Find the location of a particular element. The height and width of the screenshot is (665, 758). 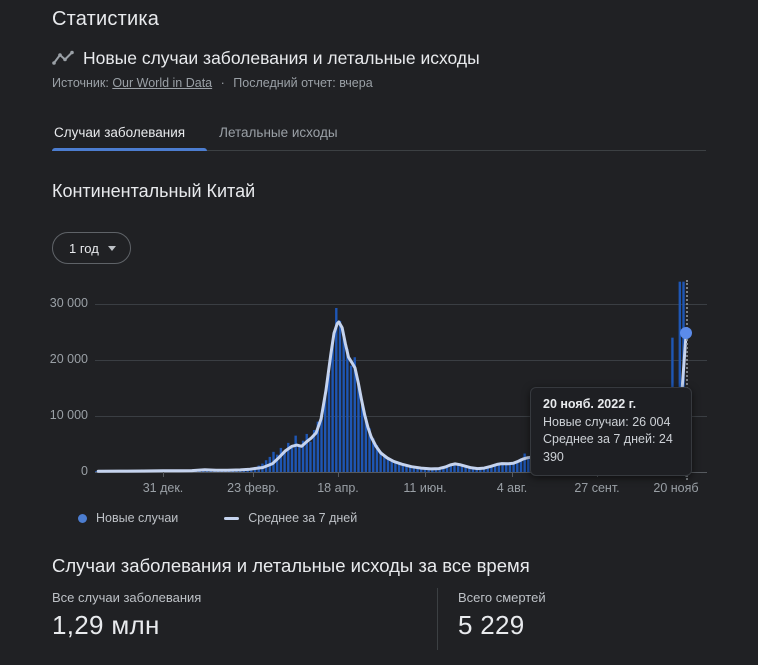

x-tick-label: 23 февр. is located at coordinates (253, 488).